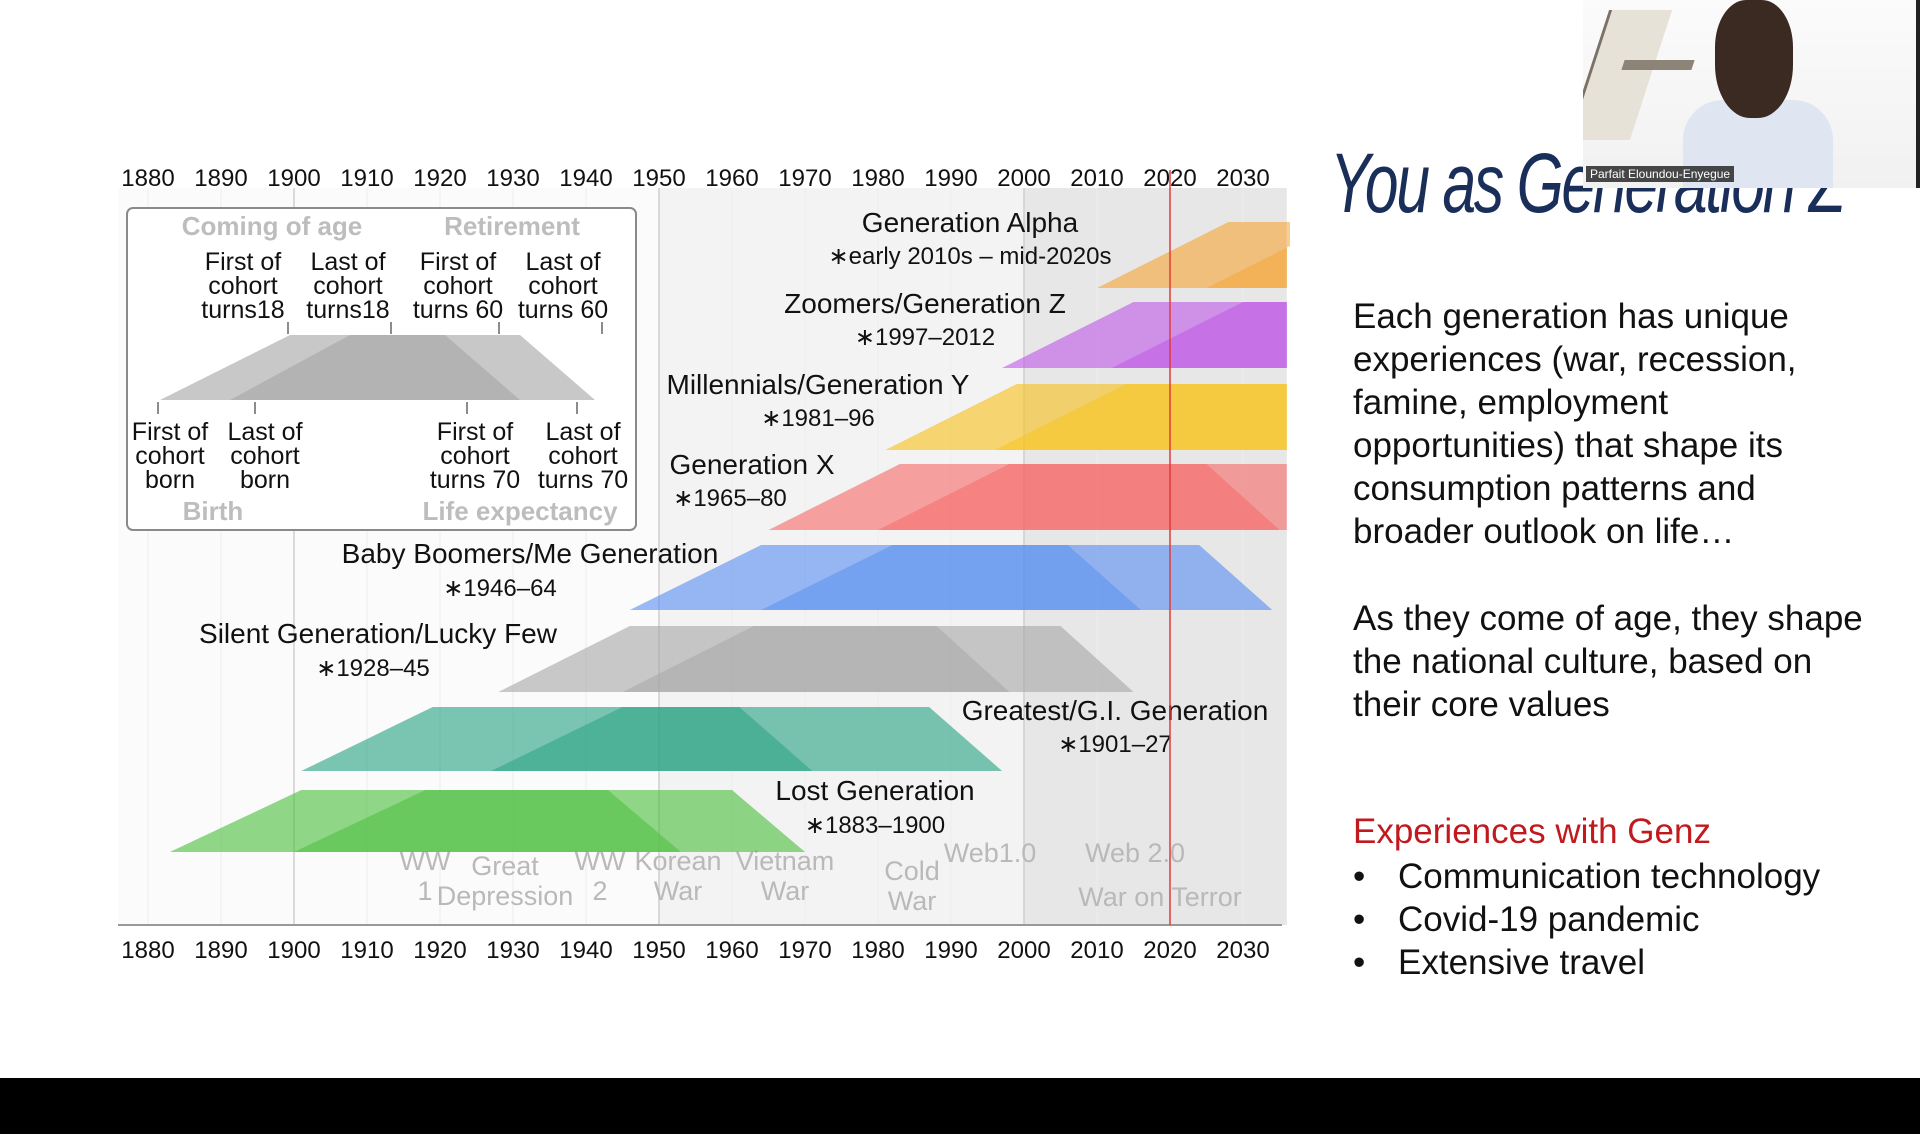 The image size is (1920, 1134). Describe the element at coordinates (520, 511) in the screenshot. I see `legend-life-expectancy: Life expectancy` at that location.